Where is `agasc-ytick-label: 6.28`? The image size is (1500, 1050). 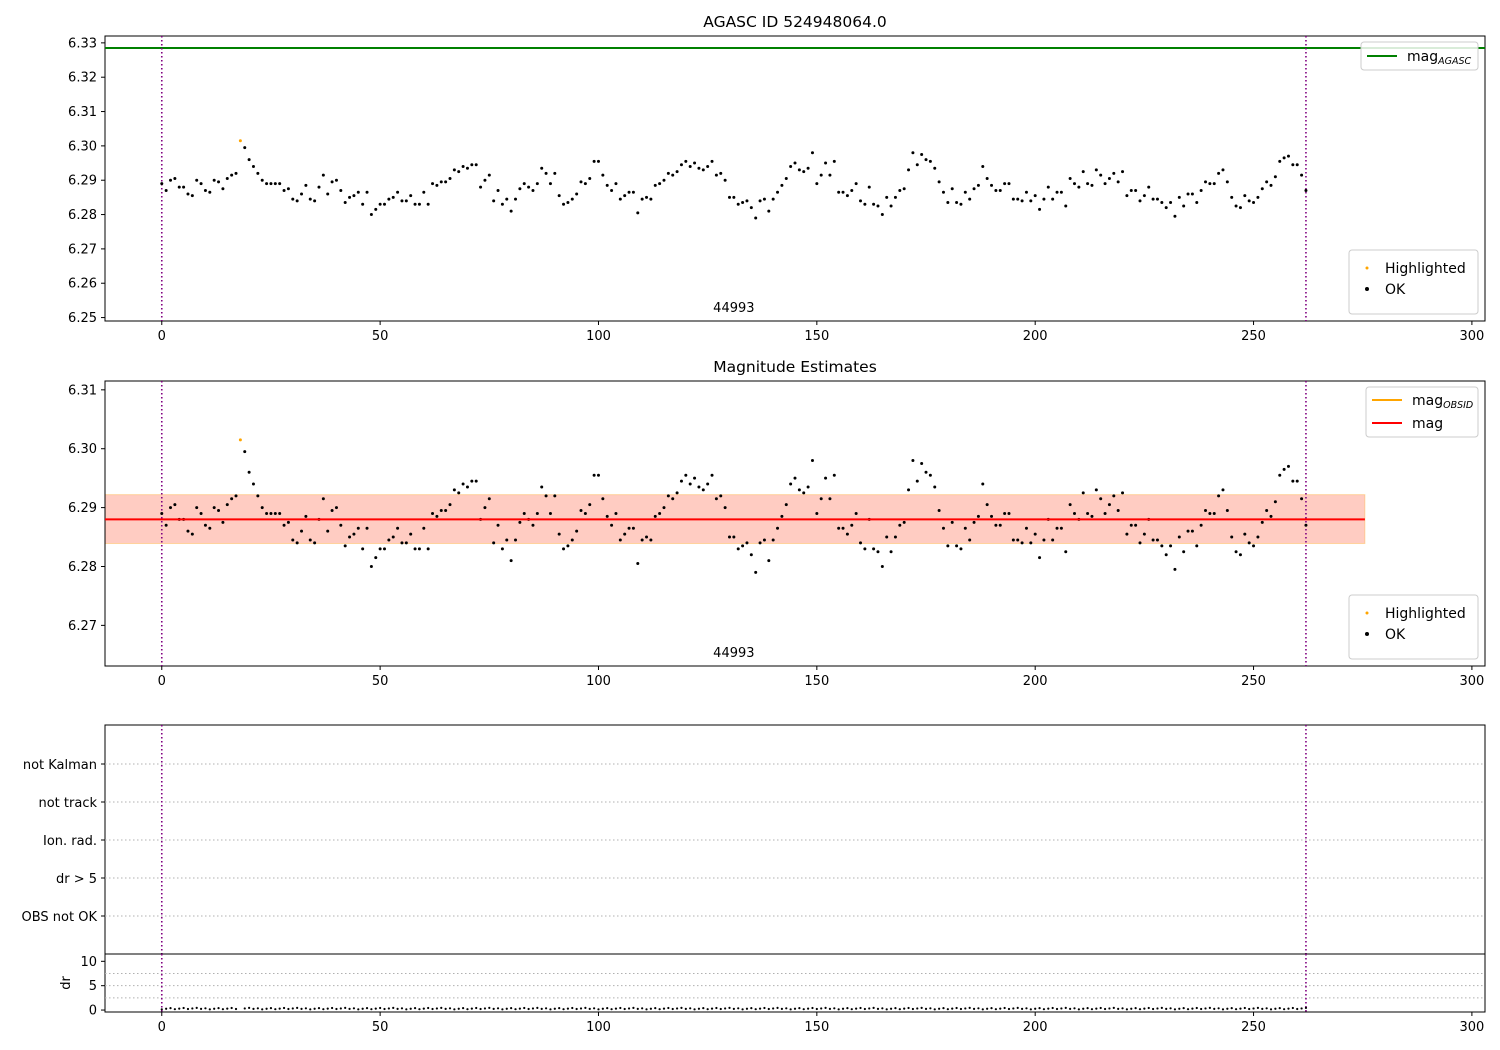 agasc-ytick-label: 6.28 is located at coordinates (82, 215).